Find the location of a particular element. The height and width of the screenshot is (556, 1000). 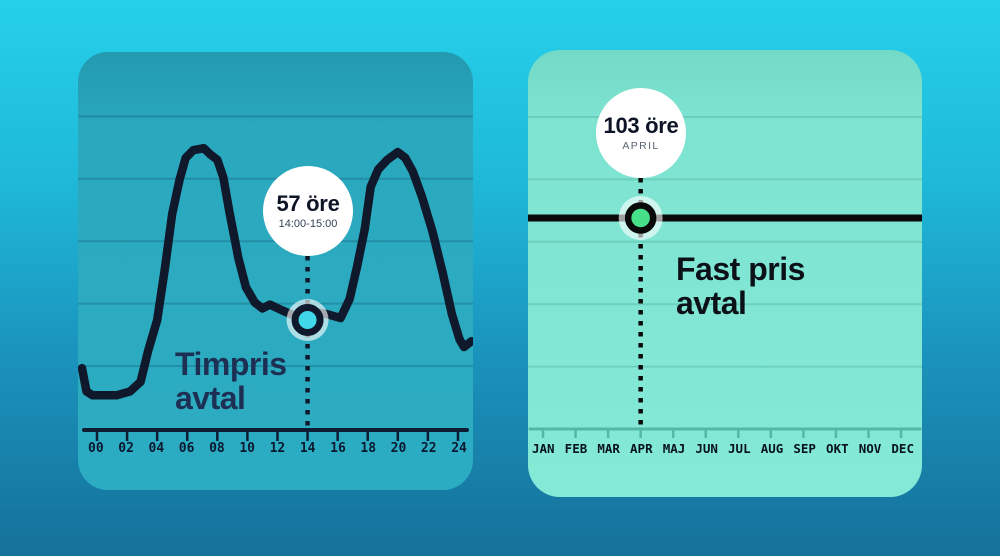

timpris-title-line1: Timpris is located at coordinates (231, 364).